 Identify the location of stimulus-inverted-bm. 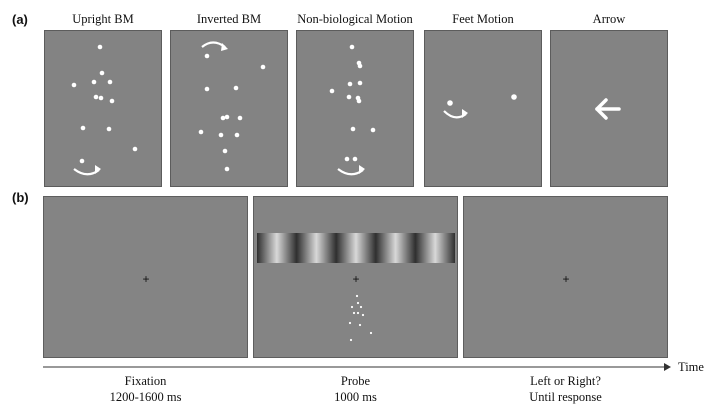
(229, 108).